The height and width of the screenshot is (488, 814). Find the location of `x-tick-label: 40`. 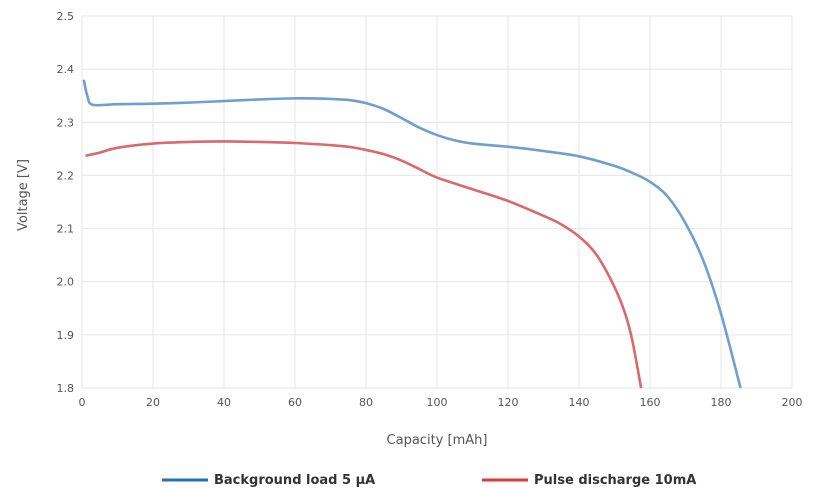

x-tick-label: 40 is located at coordinates (224, 402).